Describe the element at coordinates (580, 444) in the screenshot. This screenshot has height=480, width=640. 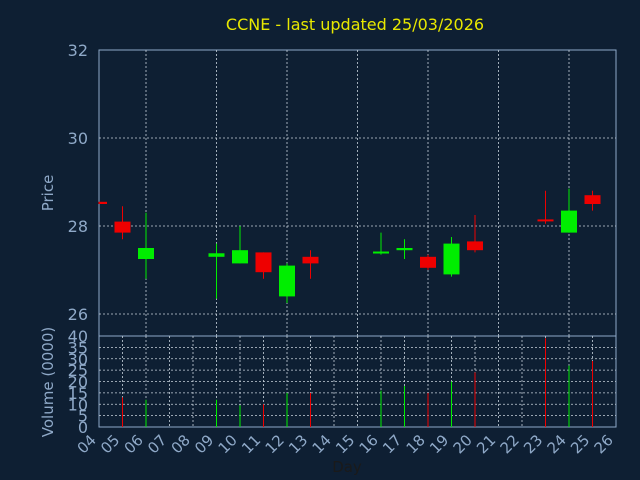
I see `x-tick-label: 25` at that location.